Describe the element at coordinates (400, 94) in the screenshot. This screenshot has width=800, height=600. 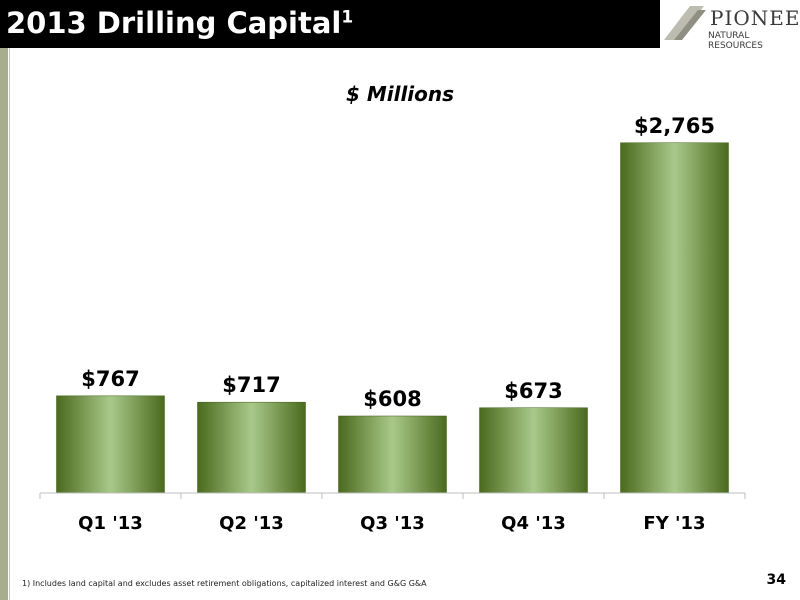
I see `chart-subtitle: $ Millions` at that location.